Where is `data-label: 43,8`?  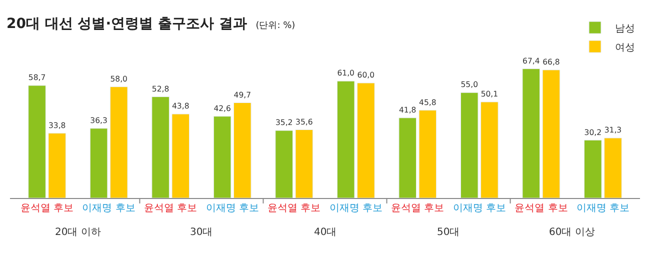
data-label: 43,8 is located at coordinates (181, 106).